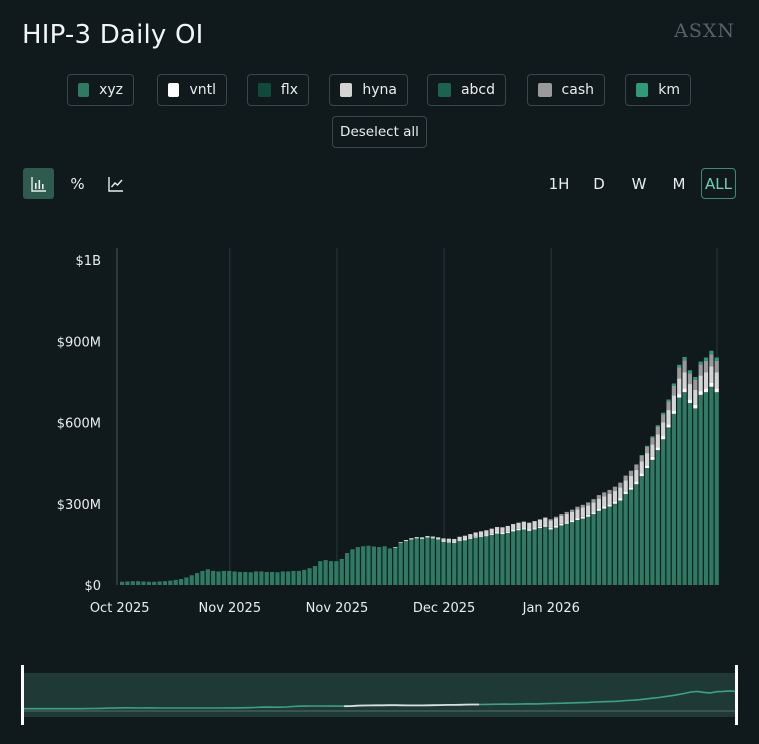 The width and height of the screenshot is (759, 744). Describe the element at coordinates (38, 183) in the screenshot. I see `bar-chart-icon` at that location.